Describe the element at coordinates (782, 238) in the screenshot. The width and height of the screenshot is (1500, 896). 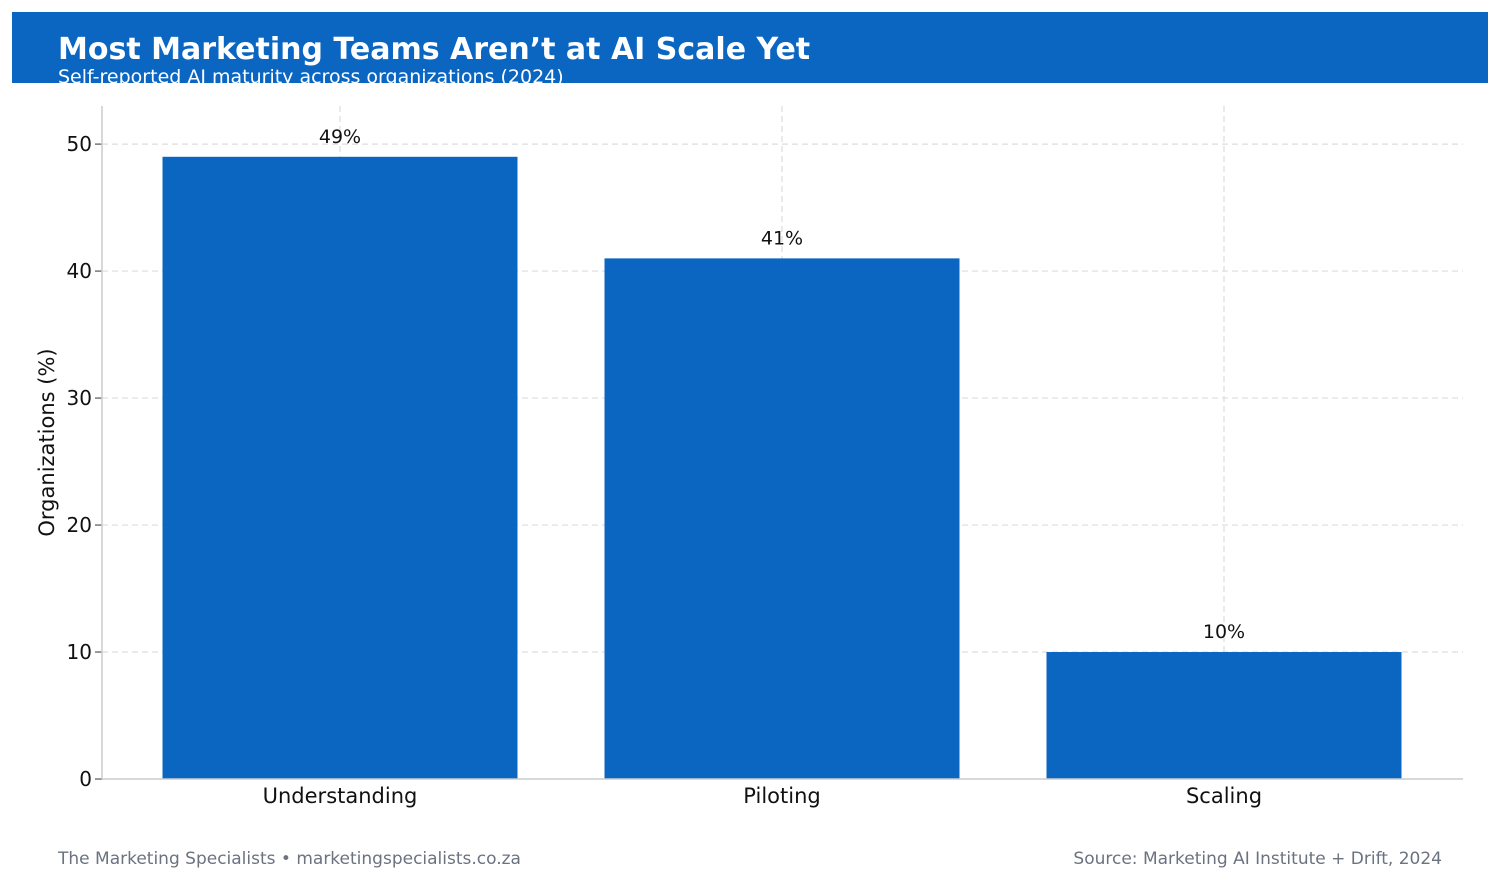
I see `data-label: 41%` at that location.